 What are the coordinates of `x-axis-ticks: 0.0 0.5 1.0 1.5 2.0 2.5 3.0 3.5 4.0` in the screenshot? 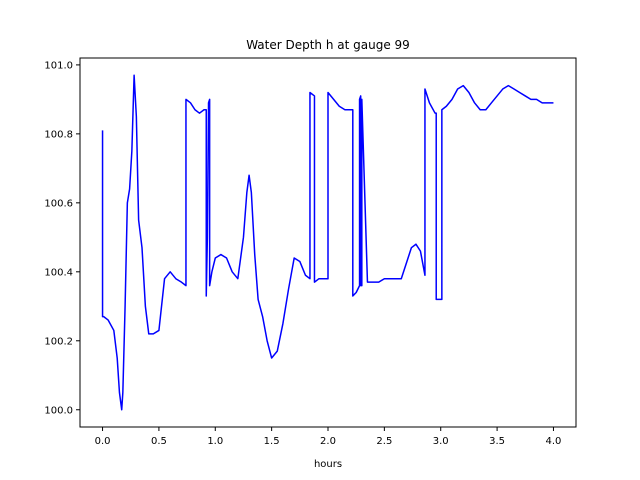 It's located at (328, 437).